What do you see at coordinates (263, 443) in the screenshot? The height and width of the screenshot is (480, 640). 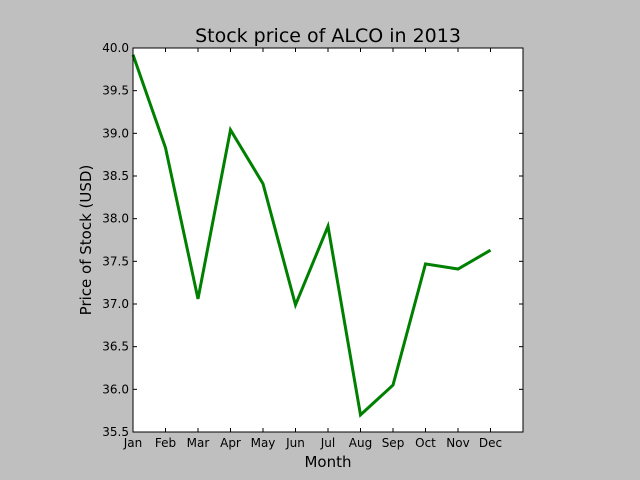 I see `x-tick-label: May` at bounding box center [263, 443].